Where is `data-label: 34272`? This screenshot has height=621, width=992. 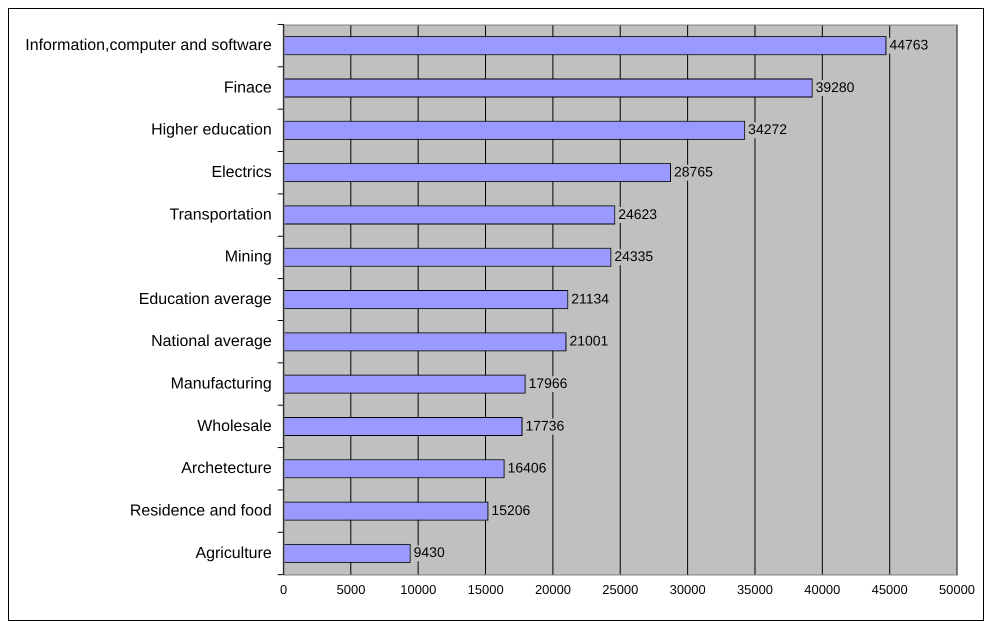
data-label: 34272 is located at coordinates (768, 129).